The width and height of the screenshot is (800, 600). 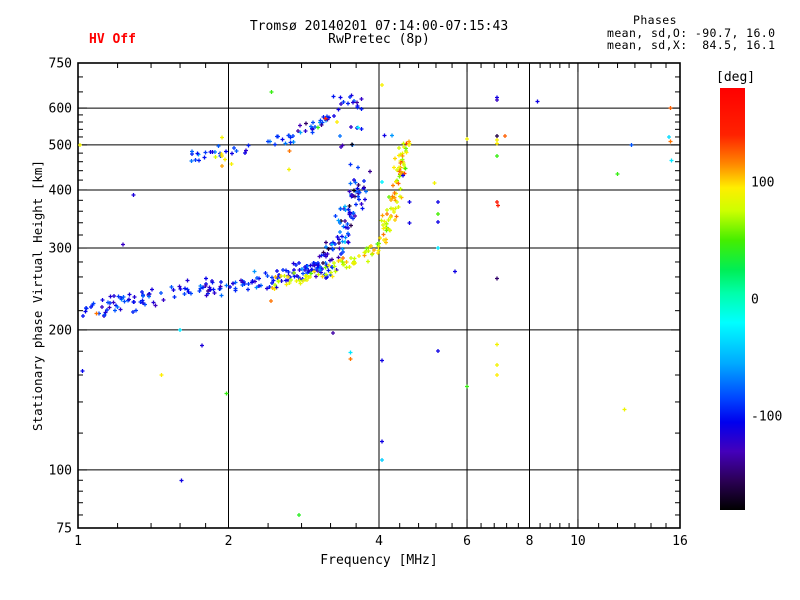 I want to click on colorbar-tick-label: 100, so click(x=762, y=182).